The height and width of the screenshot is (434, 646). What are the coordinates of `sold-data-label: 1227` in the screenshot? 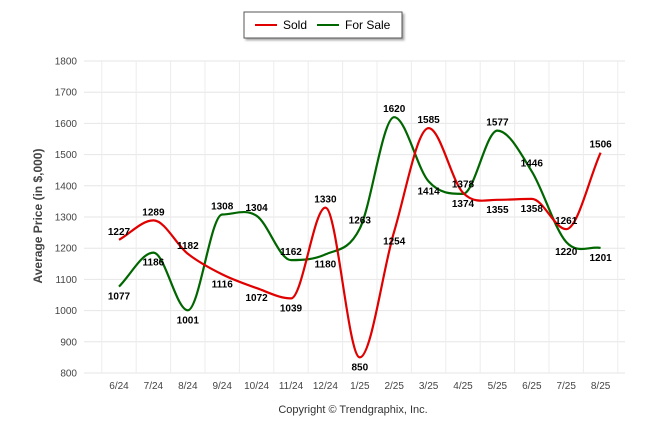 It's located at (119, 232).